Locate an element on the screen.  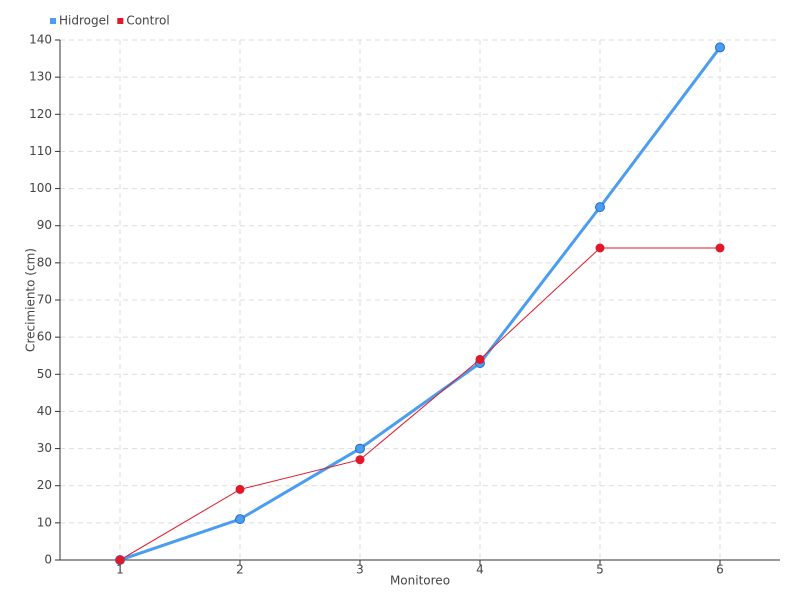
x-tick-label: 4 is located at coordinates (480, 570).